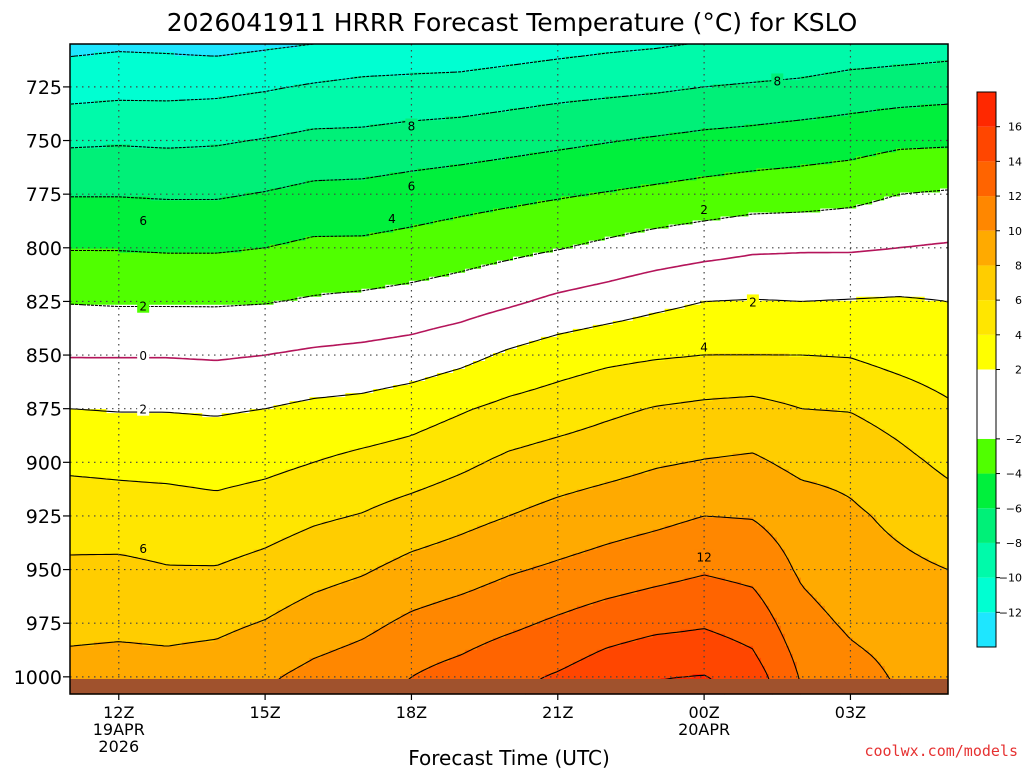  I want to click on colorbar-tick-label--4: −4, so click(1014, 474).